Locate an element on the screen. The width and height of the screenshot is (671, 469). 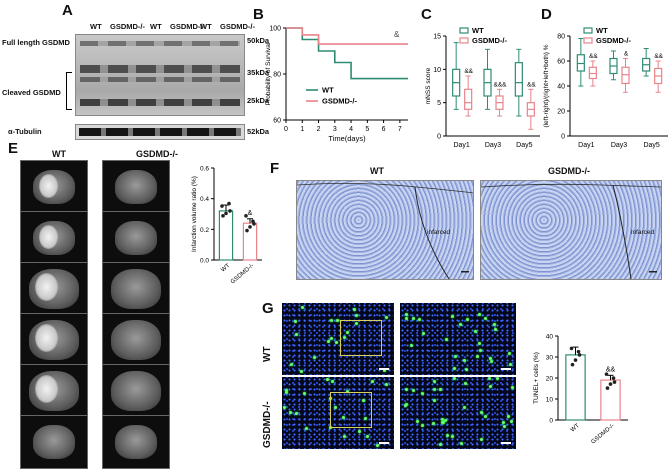
panel-label-b: B is located at coordinates (258, 14).